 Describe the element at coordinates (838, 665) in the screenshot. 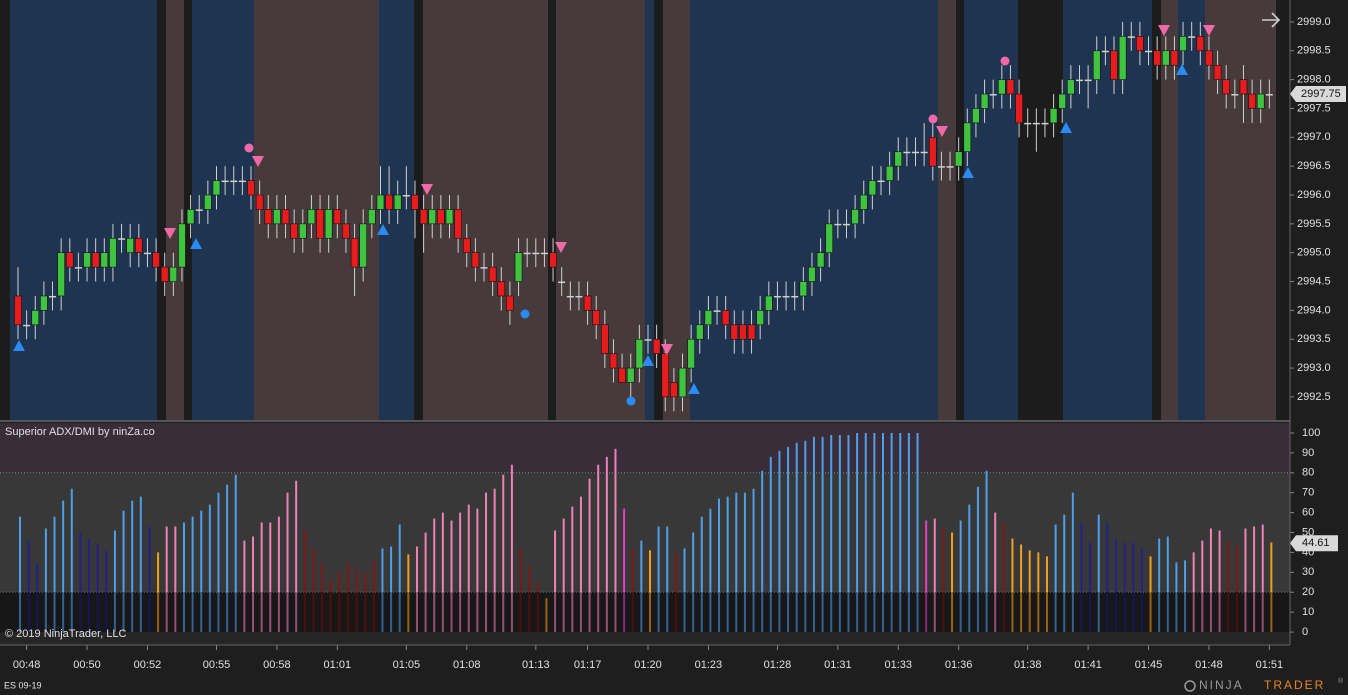

I see `x-tick-label: 01:31` at that location.